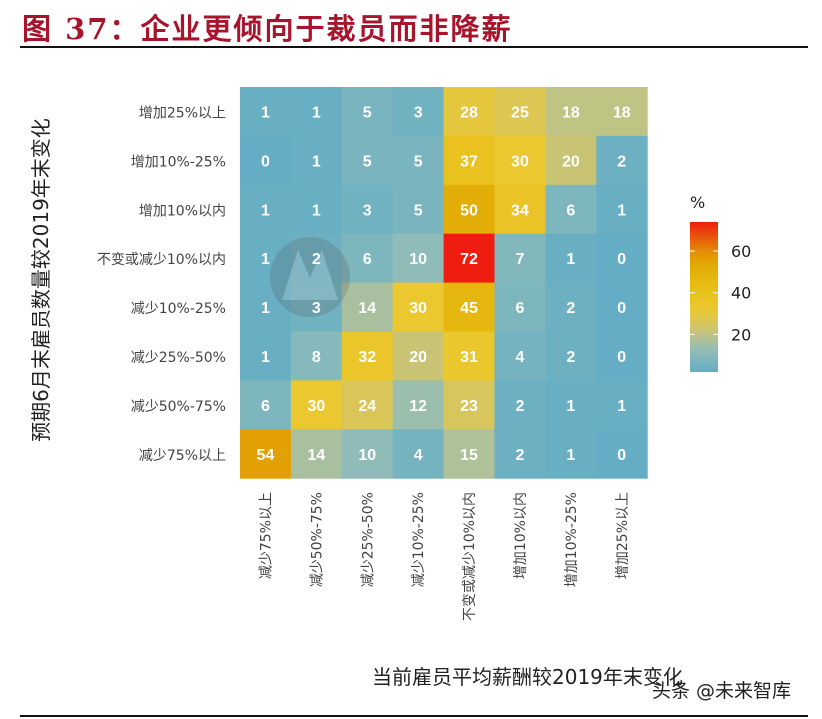  Describe the element at coordinates (178, 309) in the screenshot. I see `y-tick-label: 减少10%-25%` at that location.